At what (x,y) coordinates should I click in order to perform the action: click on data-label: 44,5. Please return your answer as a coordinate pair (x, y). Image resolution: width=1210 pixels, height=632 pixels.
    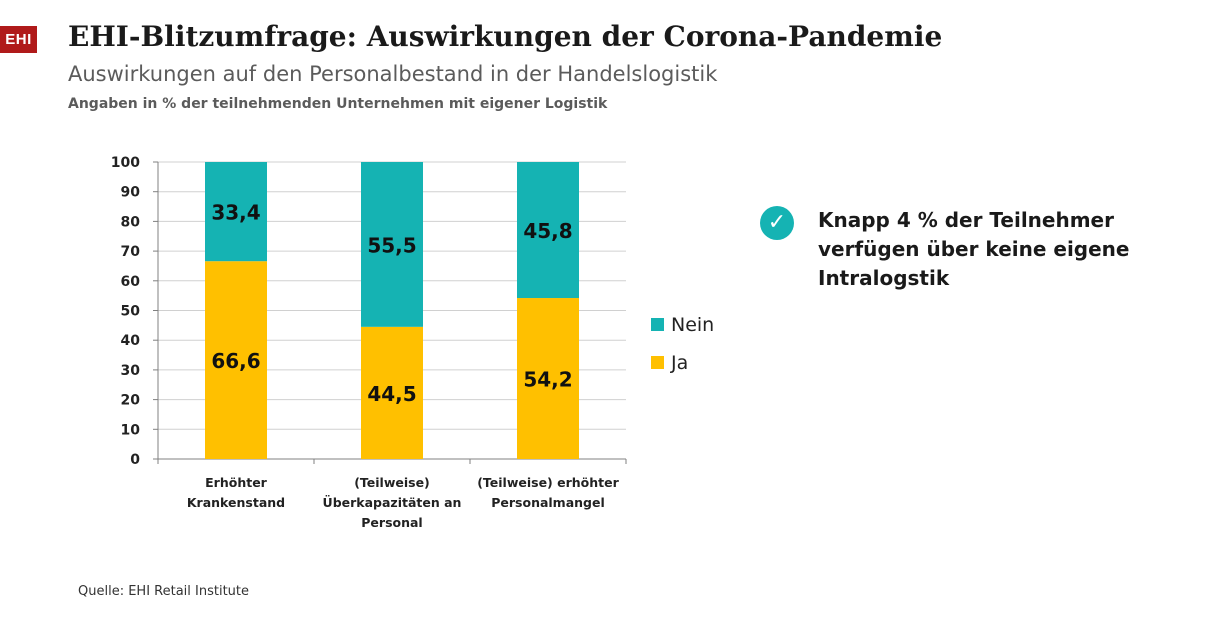
    Looking at the image, I should click on (391, 394).